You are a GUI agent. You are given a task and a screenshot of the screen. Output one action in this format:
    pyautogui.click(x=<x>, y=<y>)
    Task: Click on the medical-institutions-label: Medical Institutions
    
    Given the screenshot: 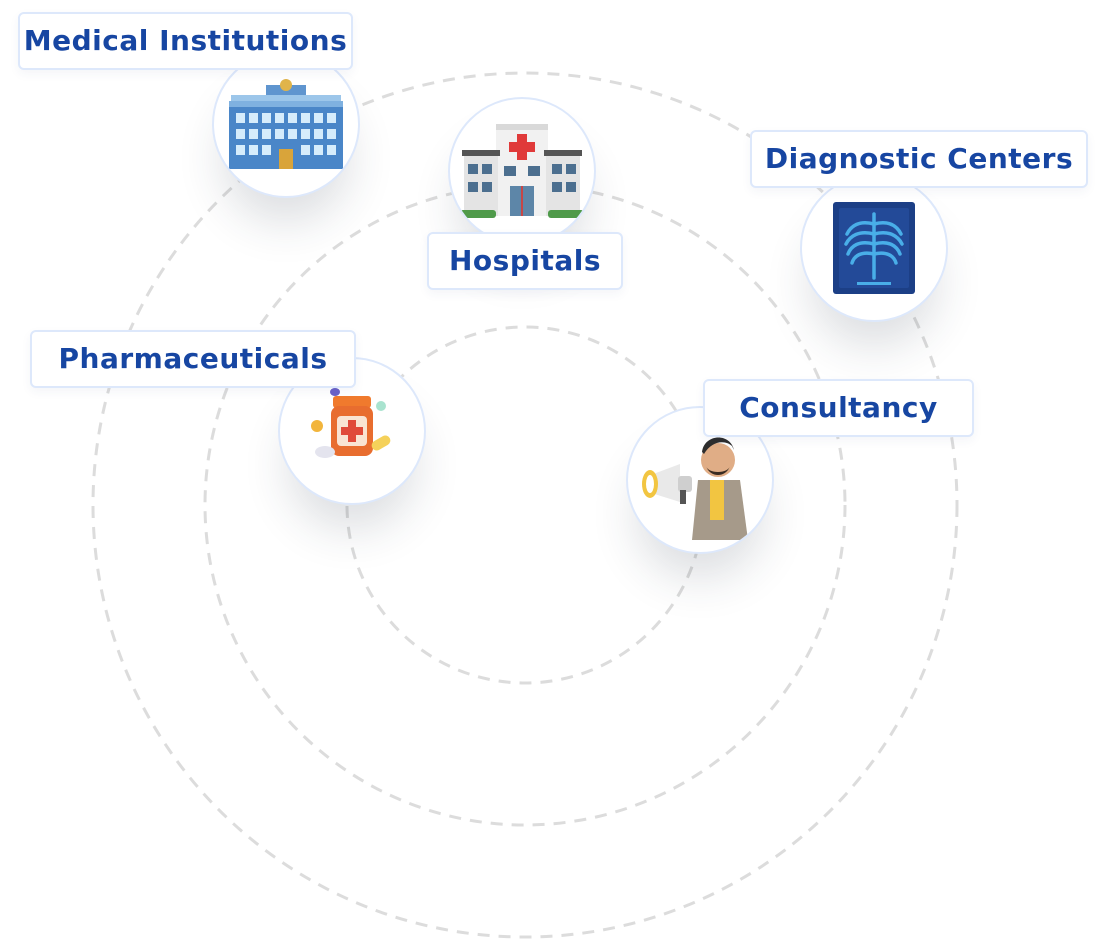 What is the action you would take?
    pyautogui.click(x=185, y=41)
    